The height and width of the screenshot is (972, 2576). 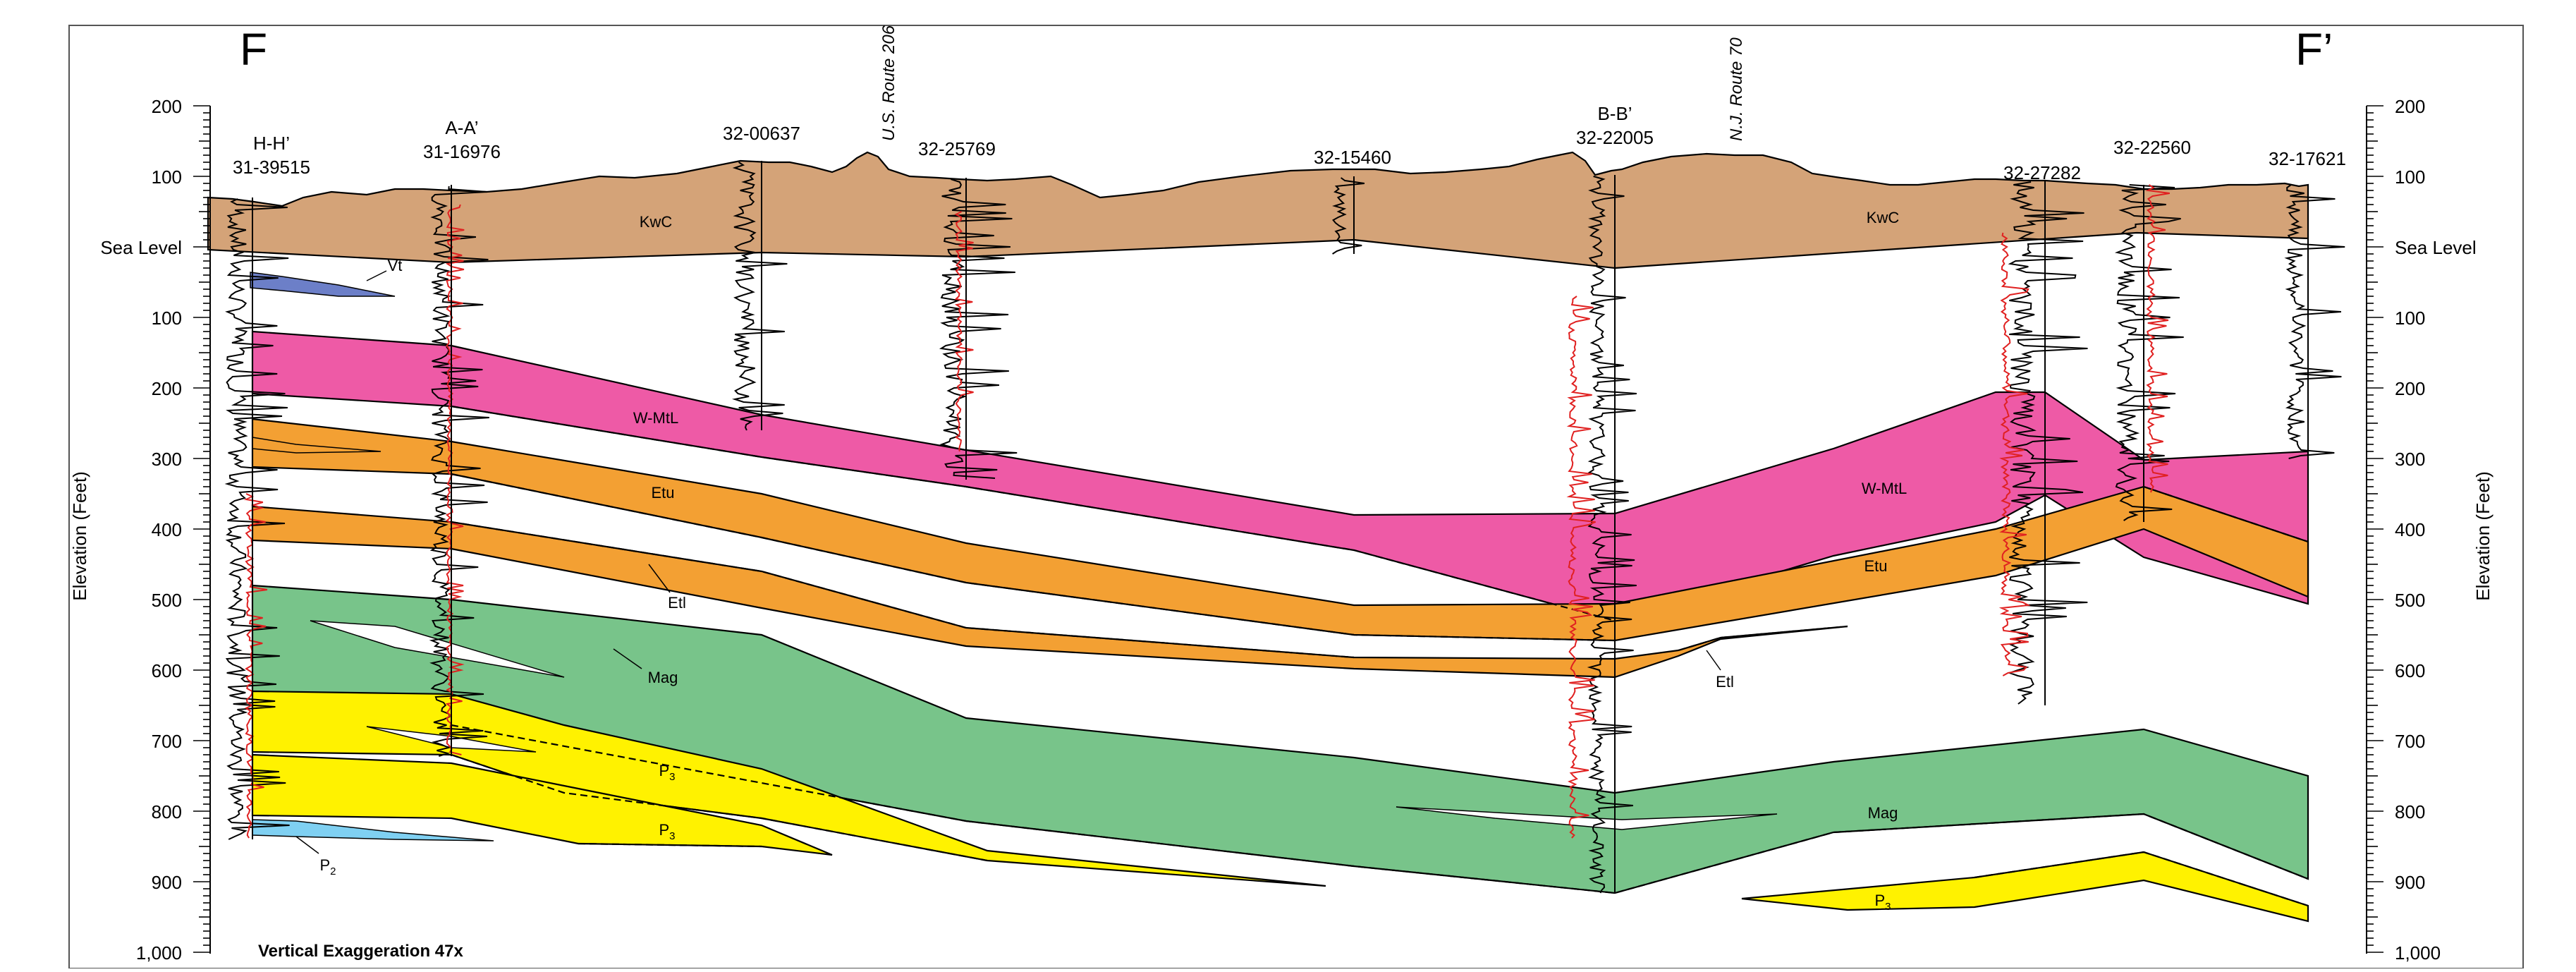 I want to click on unit-label-etl-left: Etl, so click(x=677, y=603).